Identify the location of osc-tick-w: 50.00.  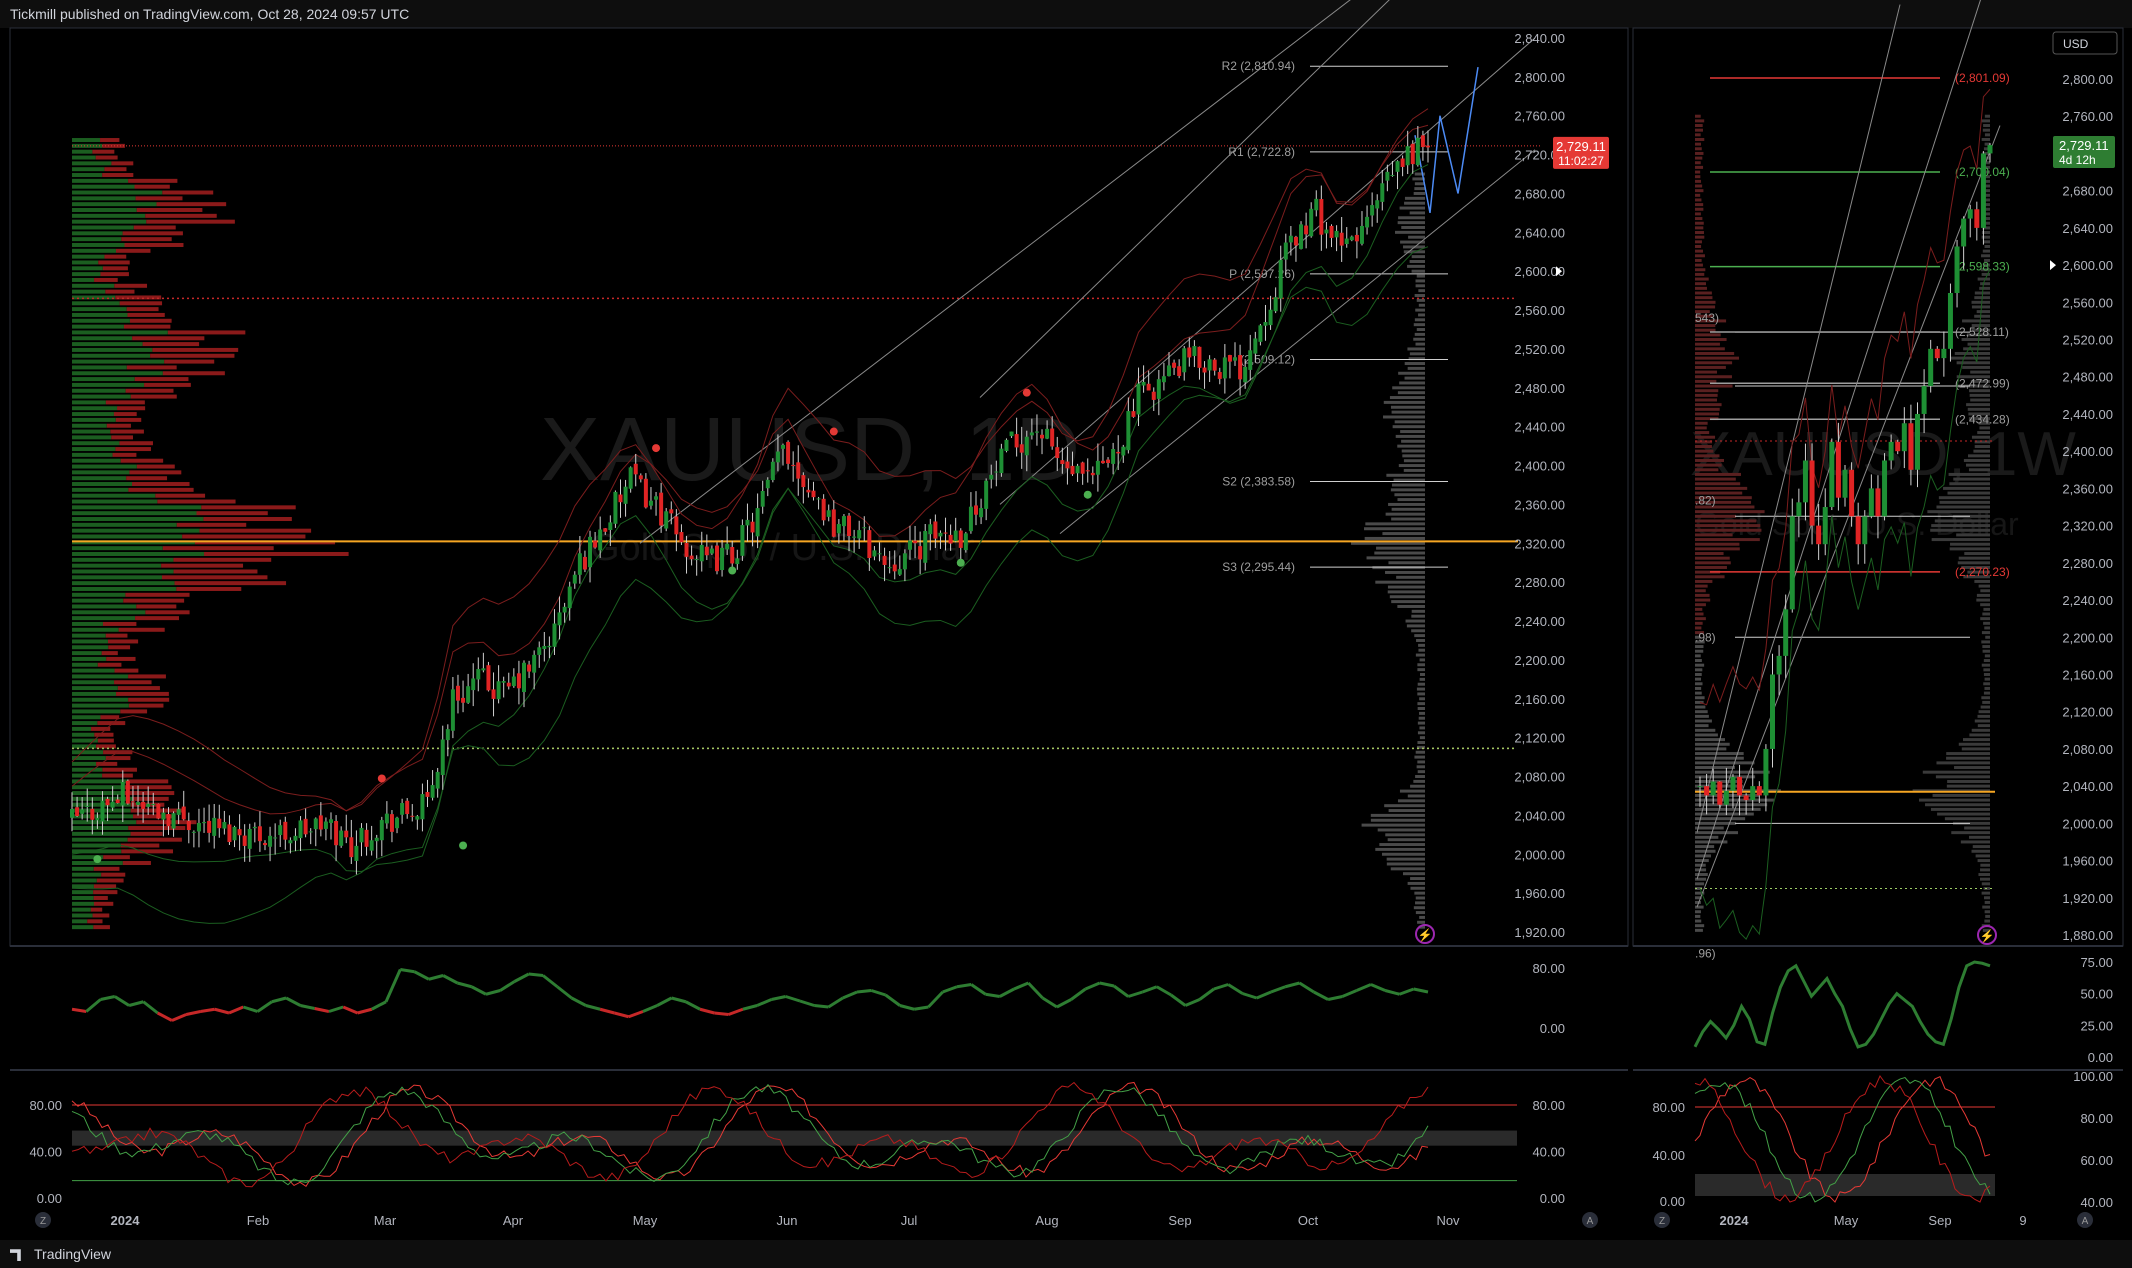
(2096, 994).